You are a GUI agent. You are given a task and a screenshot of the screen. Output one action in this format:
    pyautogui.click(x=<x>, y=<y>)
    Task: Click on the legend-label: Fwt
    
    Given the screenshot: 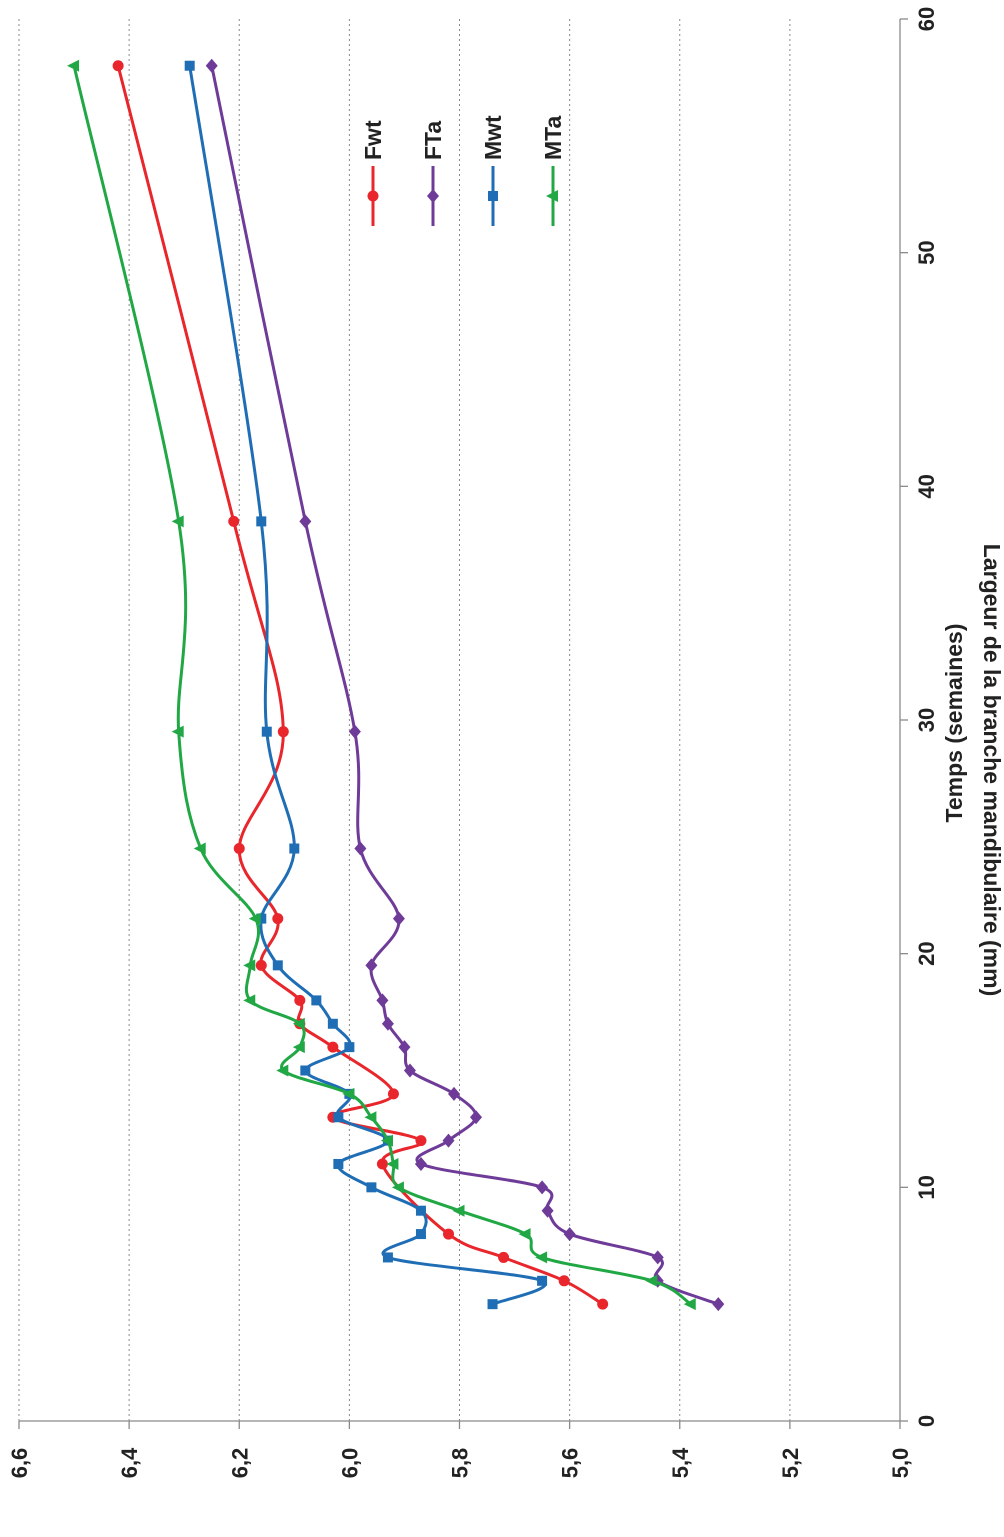 What is the action you would take?
    pyautogui.click(x=373, y=140)
    